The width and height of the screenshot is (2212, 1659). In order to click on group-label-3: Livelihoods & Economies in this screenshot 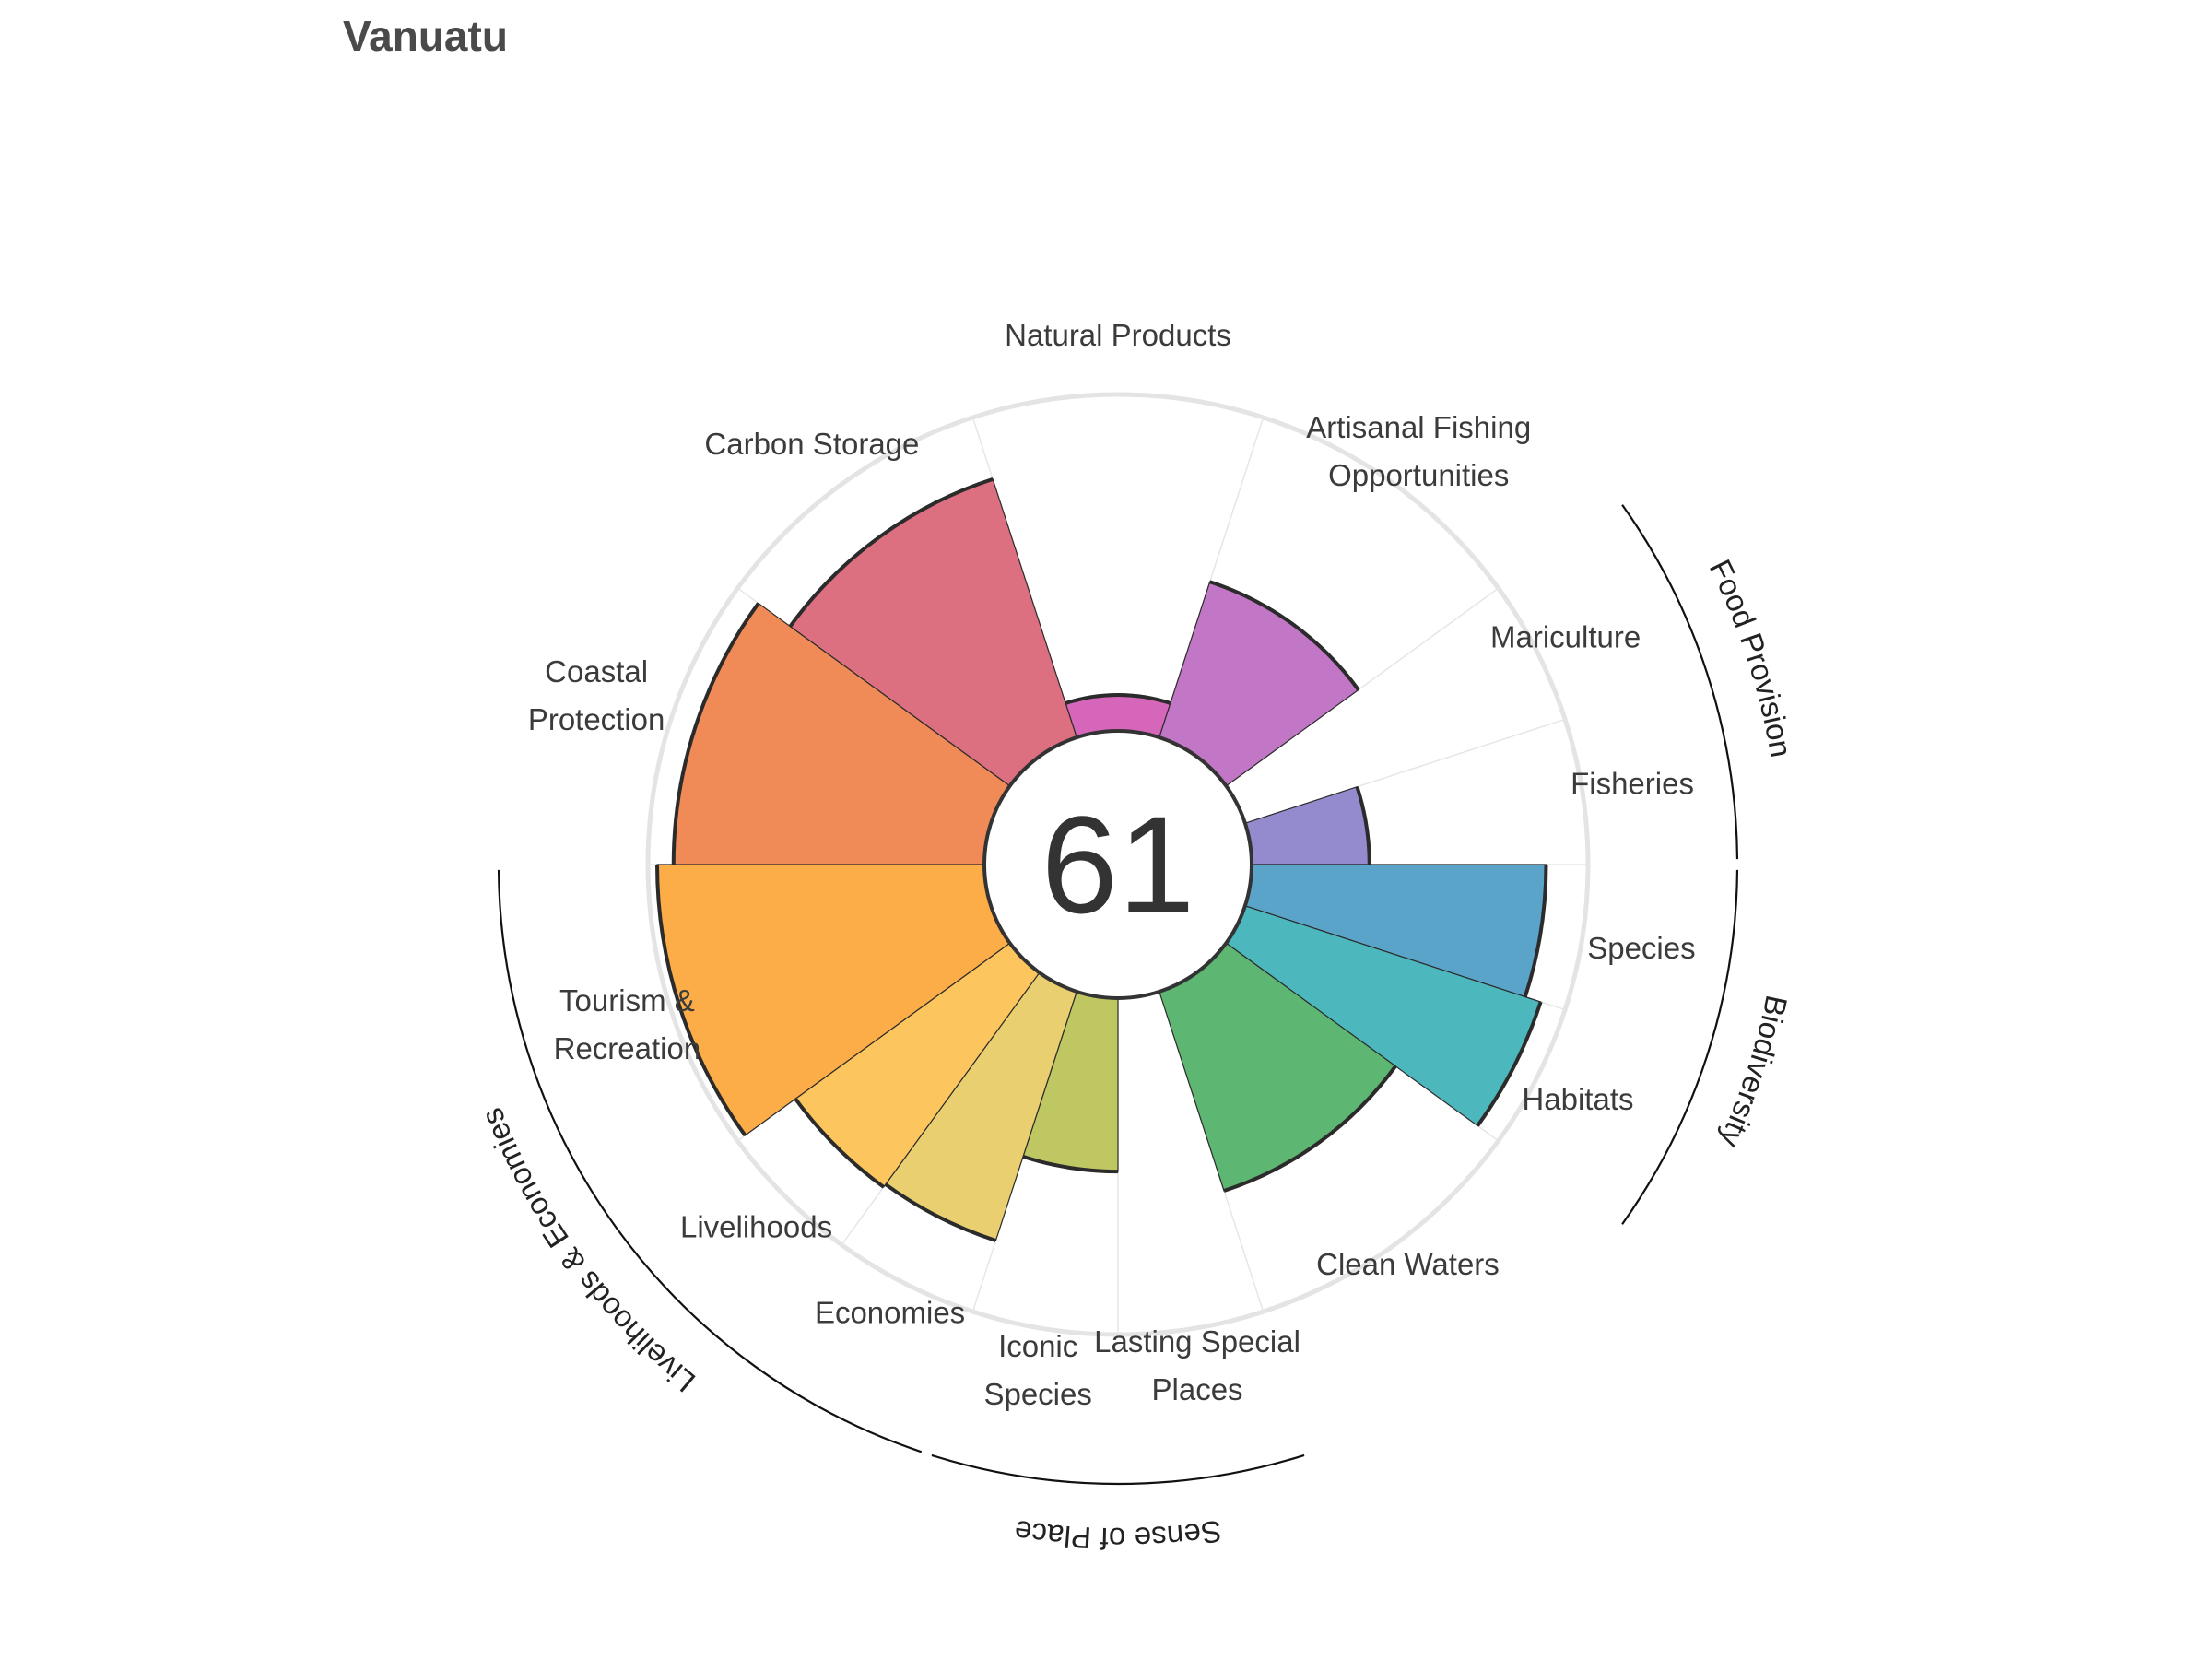, I will do `click(587, 1251)`.